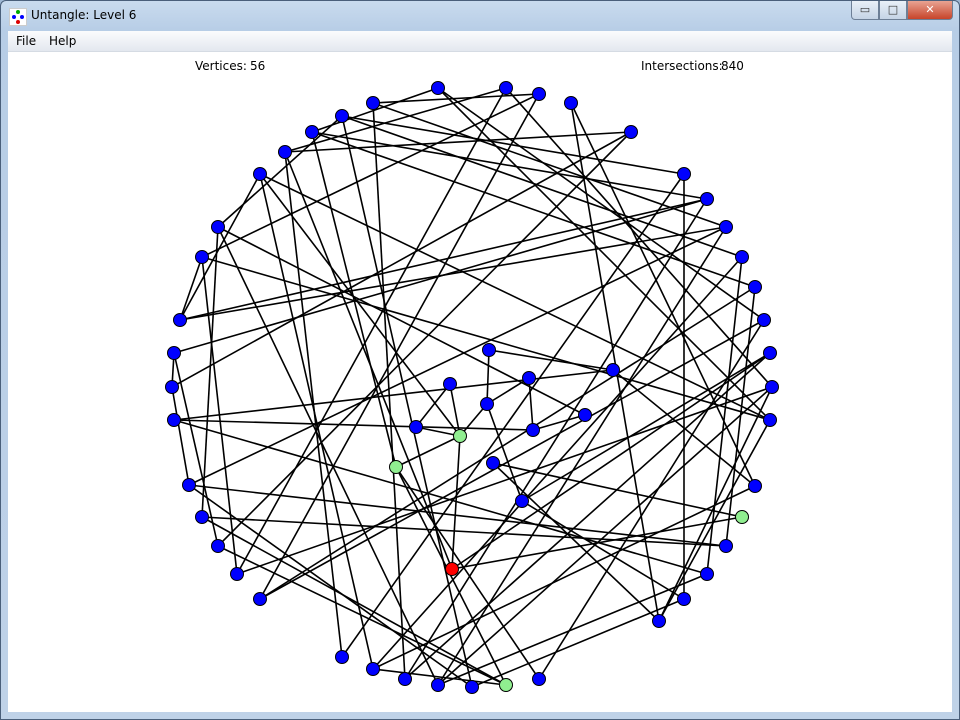 This screenshot has height=720, width=960. Describe the element at coordinates (930, 10) in the screenshot. I see `close-button: ✕` at that location.